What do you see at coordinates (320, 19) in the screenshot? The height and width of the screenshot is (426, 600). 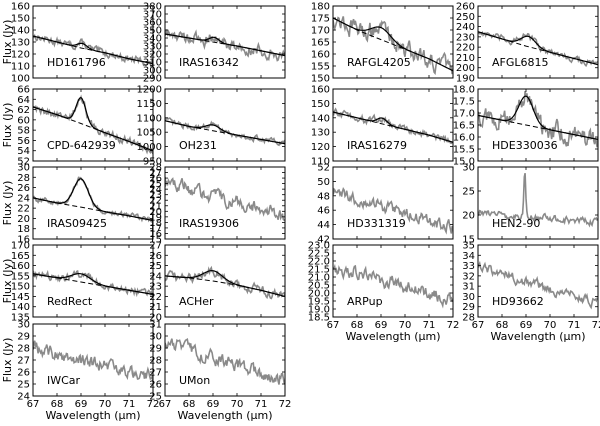 I see `y-tick-label: 175` at bounding box center [320, 19].